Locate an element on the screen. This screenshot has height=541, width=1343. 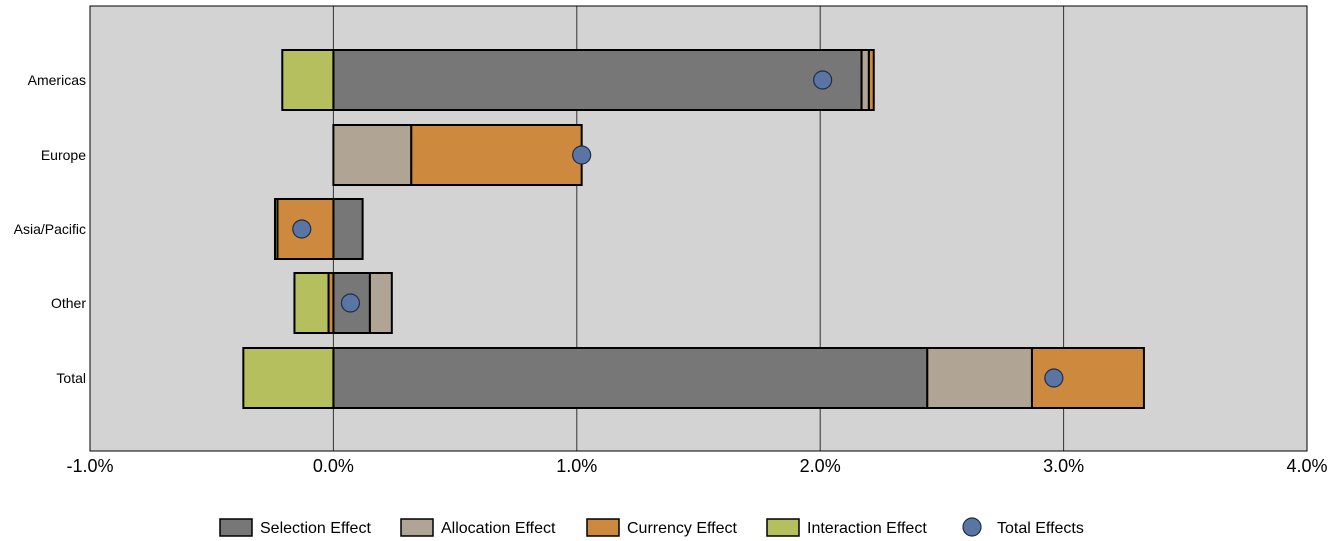
bar-total-allocation-effect is located at coordinates (979, 378).